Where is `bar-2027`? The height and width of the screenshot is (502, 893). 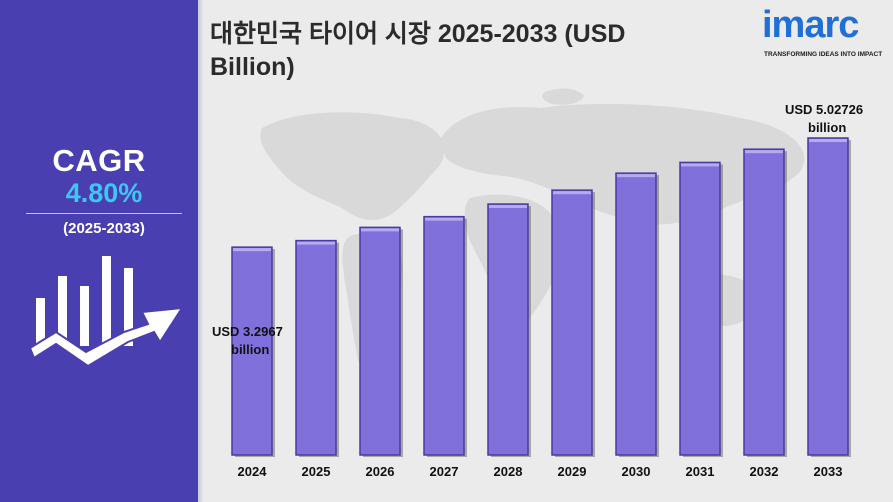 bar-2027 is located at coordinates (444, 335).